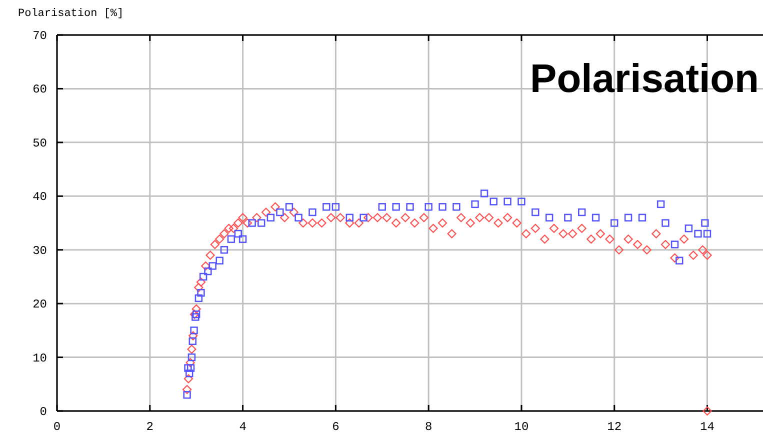 This screenshot has height=436, width=763. I want to click on text: Polarisation, so click(644, 79).